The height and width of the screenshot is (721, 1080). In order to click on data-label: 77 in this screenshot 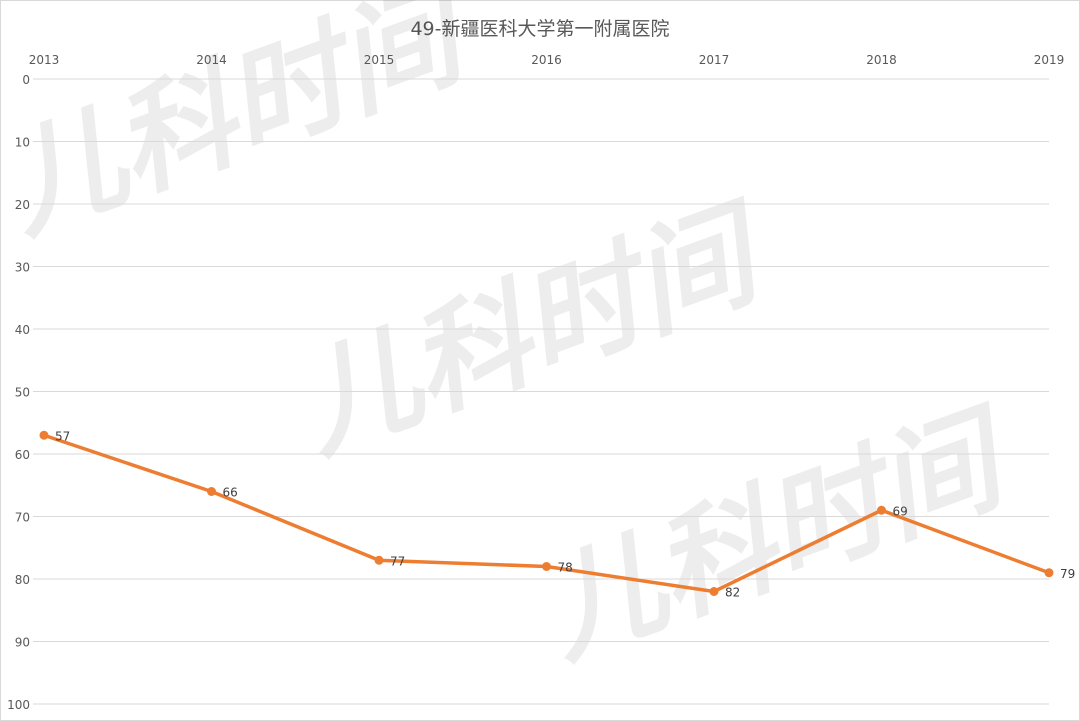, I will do `click(397, 561)`.